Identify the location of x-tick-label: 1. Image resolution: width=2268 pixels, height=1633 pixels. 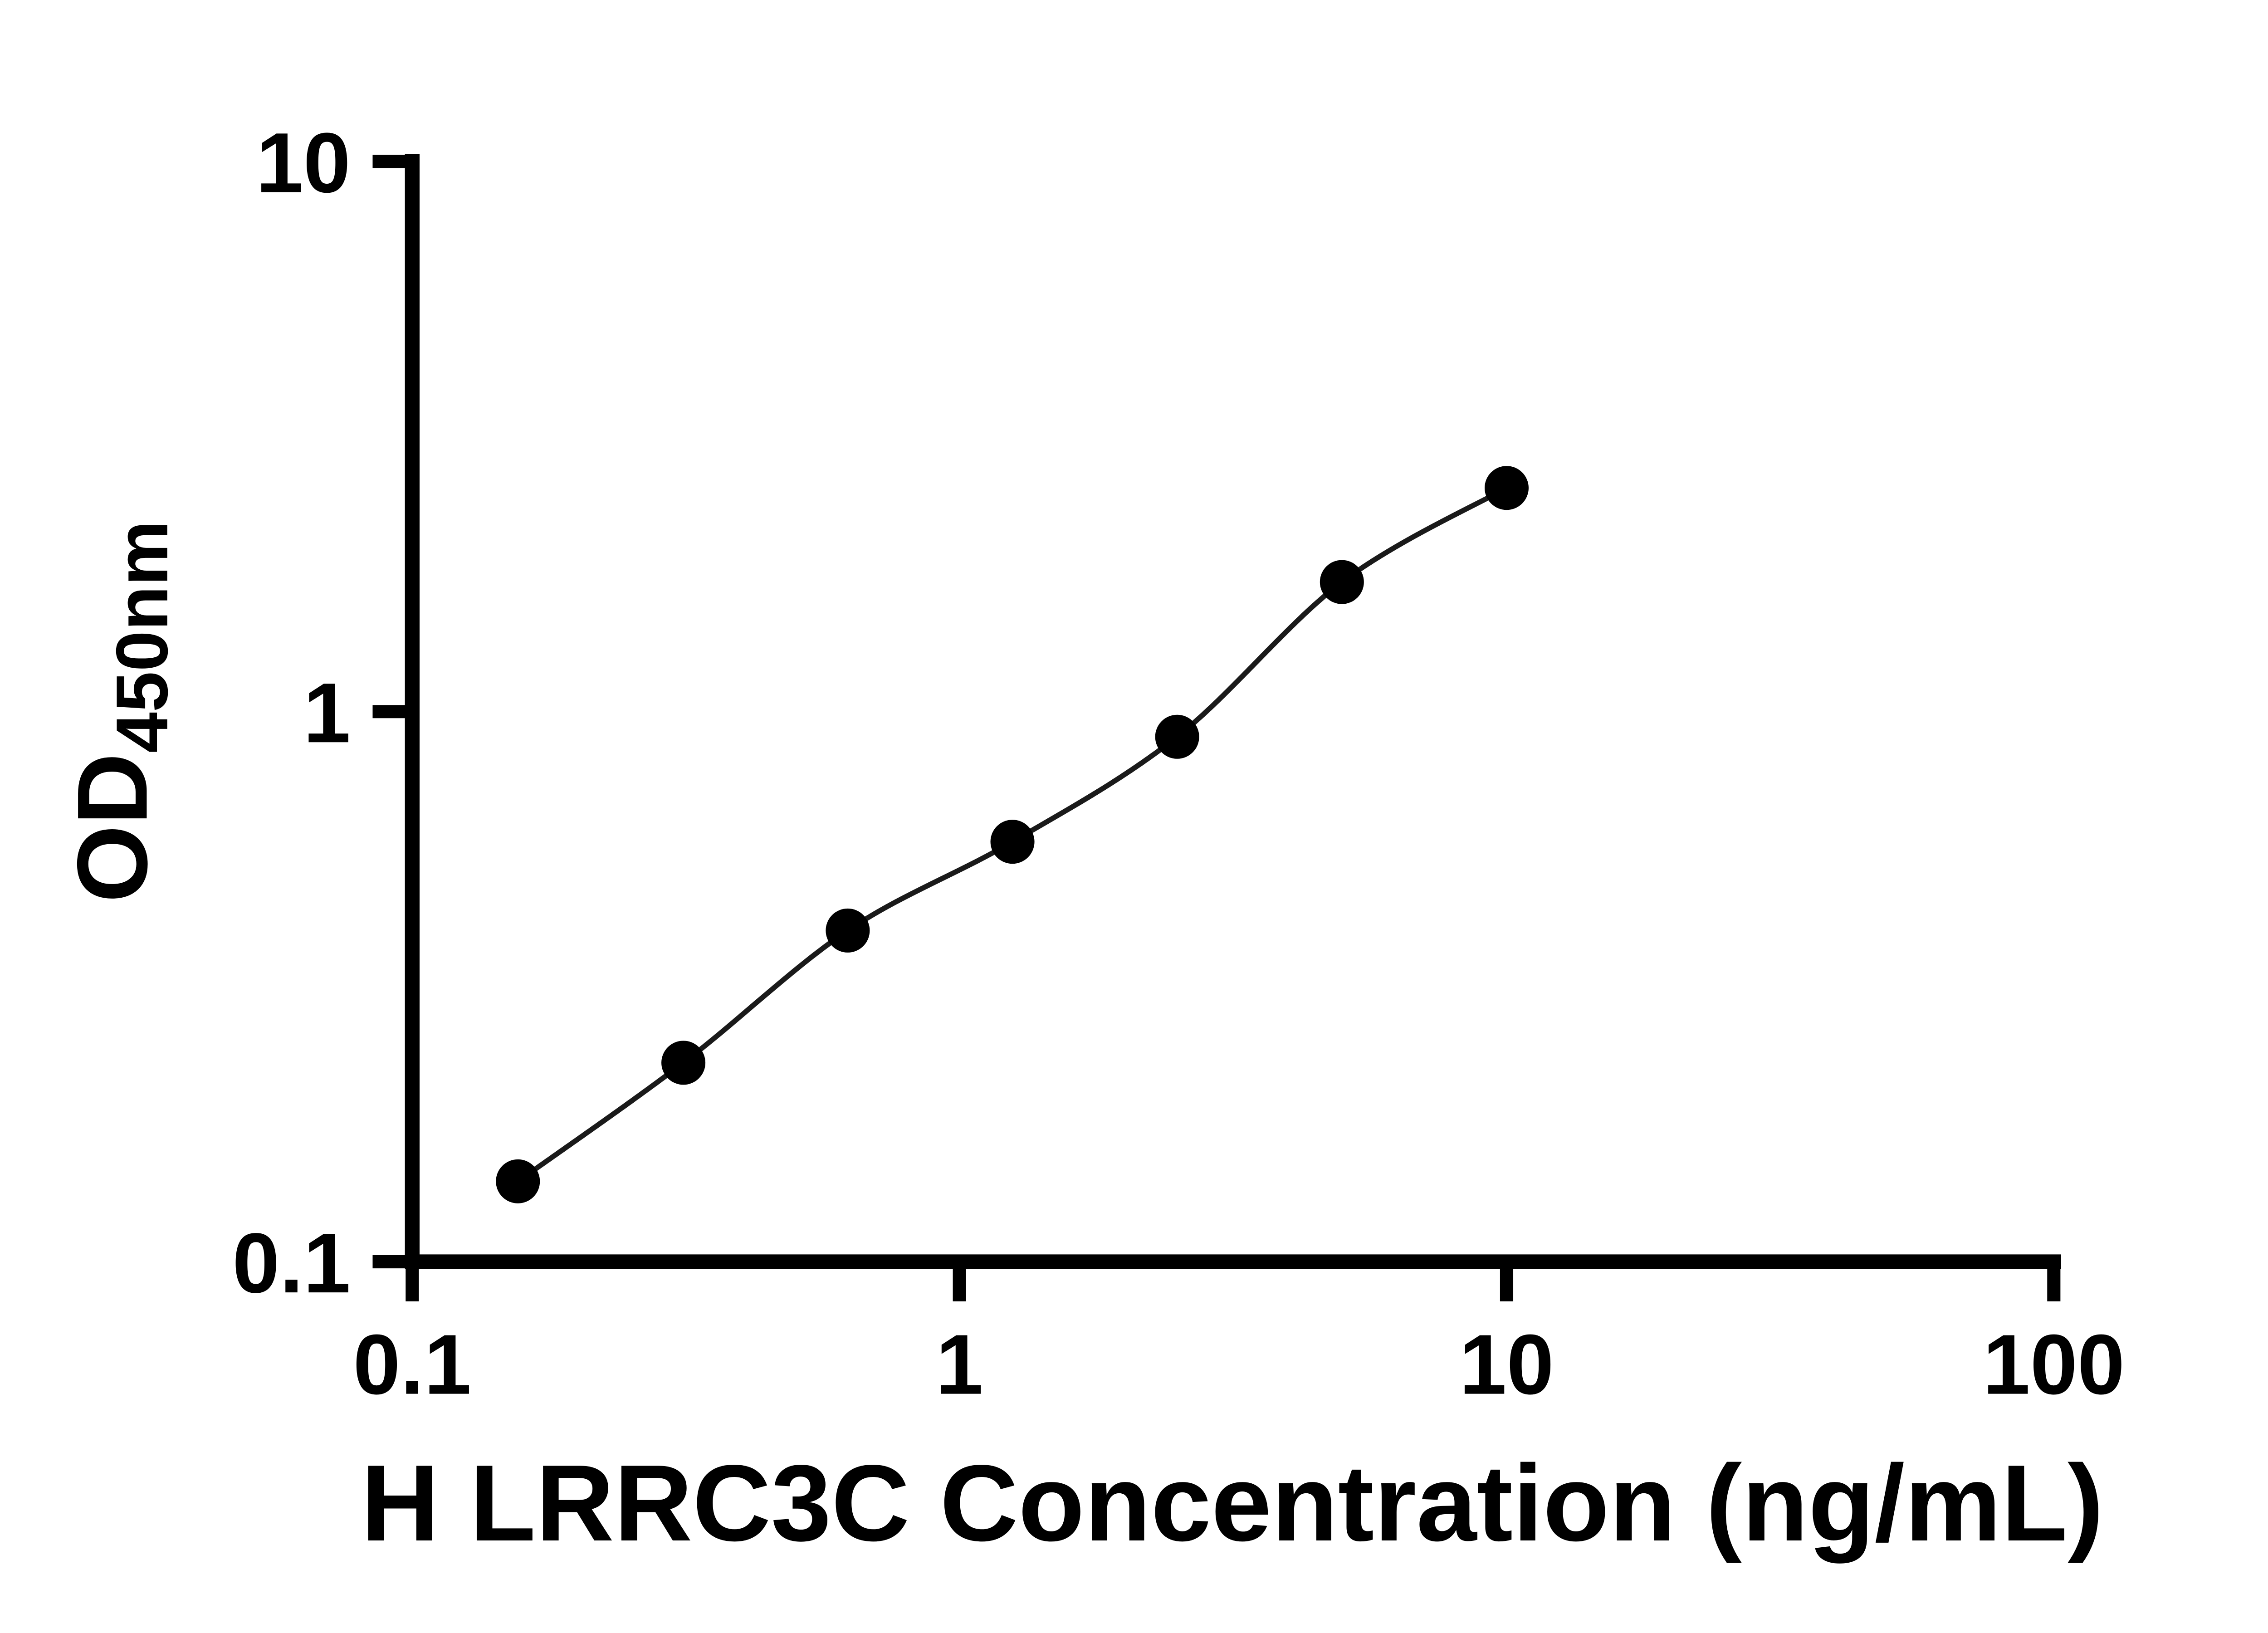
(960, 1364).